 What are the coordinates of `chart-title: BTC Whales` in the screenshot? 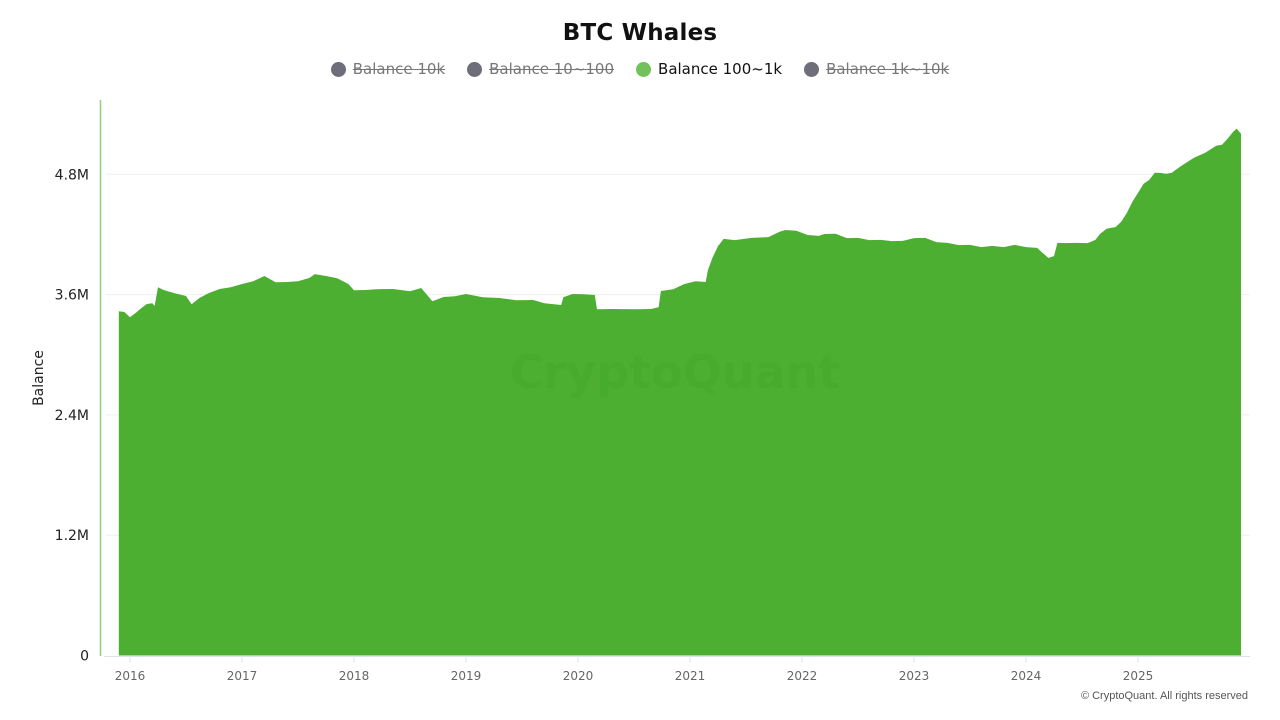 It's located at (640, 33).